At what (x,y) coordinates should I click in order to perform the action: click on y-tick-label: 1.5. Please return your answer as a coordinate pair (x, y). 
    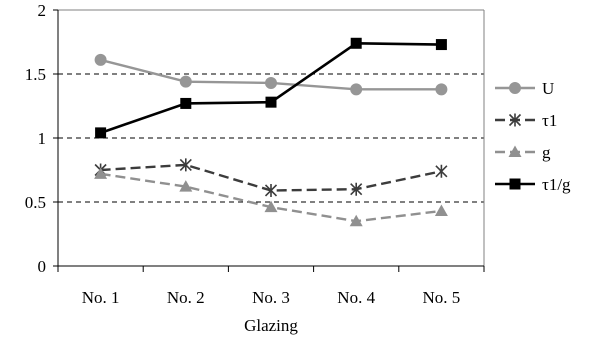
    Looking at the image, I should click on (35, 74).